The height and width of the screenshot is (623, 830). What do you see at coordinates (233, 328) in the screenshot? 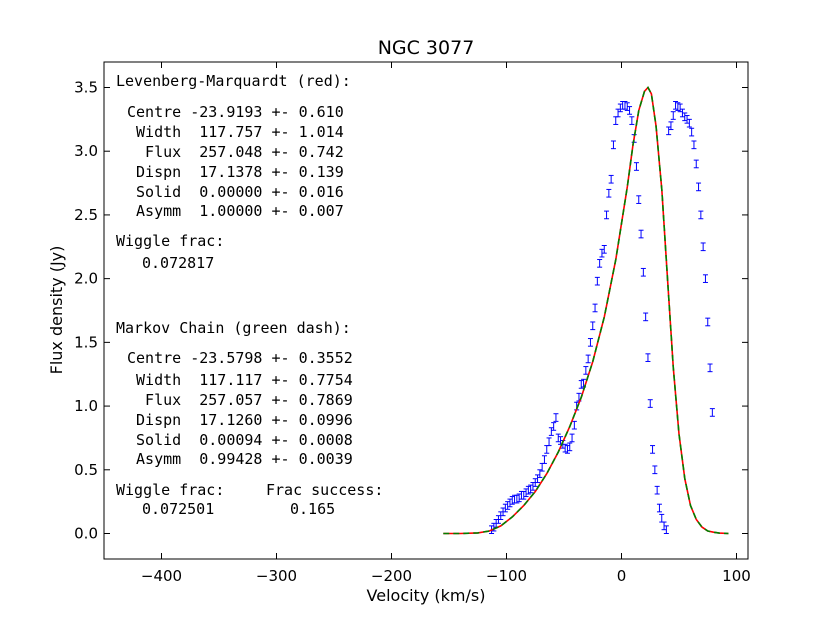
I see `mc-header: Markov Chain (green dash):` at bounding box center [233, 328].